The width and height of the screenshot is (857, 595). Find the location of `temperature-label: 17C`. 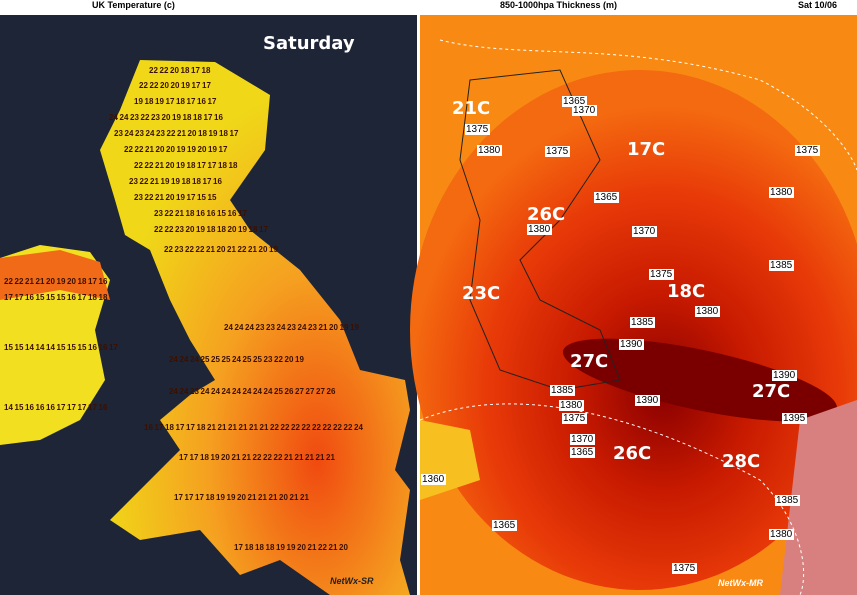

temperature-label: 17C is located at coordinates (646, 149).